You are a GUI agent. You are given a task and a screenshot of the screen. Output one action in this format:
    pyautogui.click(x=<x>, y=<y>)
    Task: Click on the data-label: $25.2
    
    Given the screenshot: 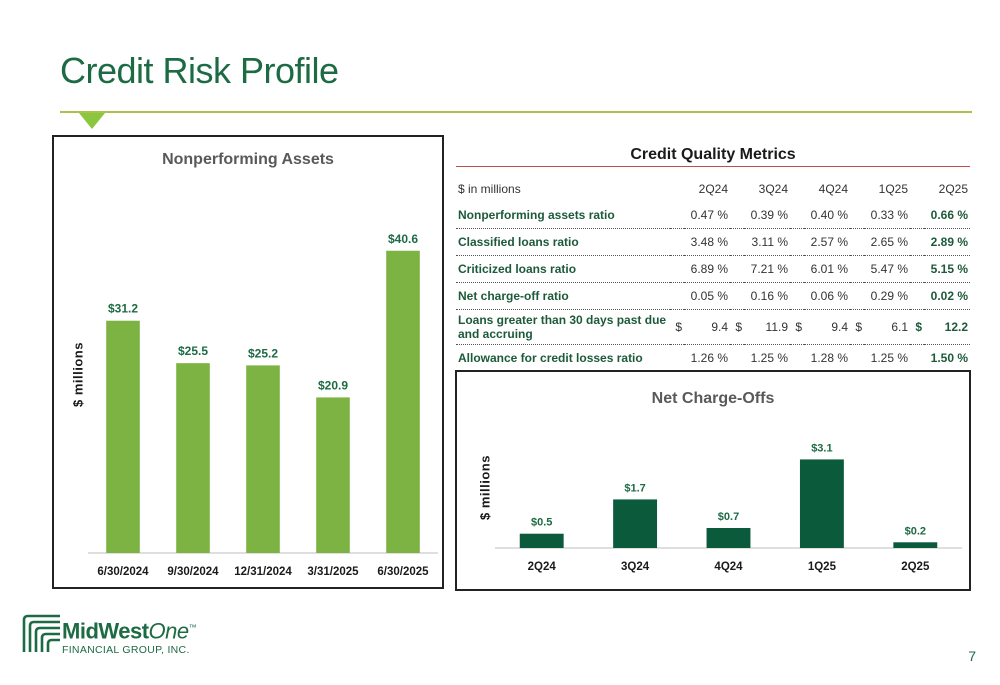 What is the action you would take?
    pyautogui.click(x=263, y=353)
    